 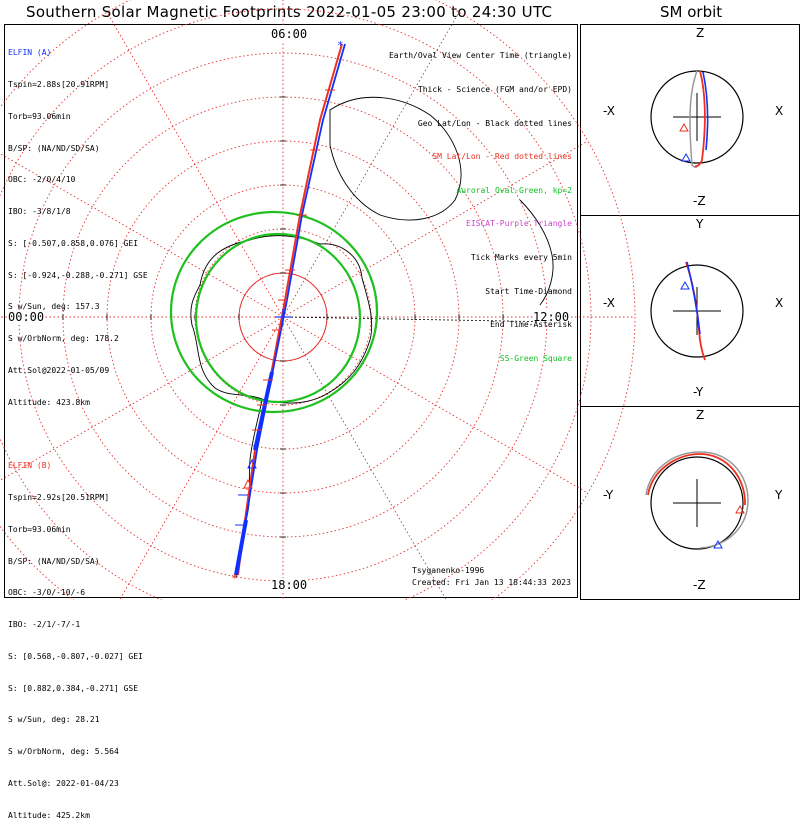 I want to click on legend-entry: End Time-Asterisk, so click(x=531, y=325).